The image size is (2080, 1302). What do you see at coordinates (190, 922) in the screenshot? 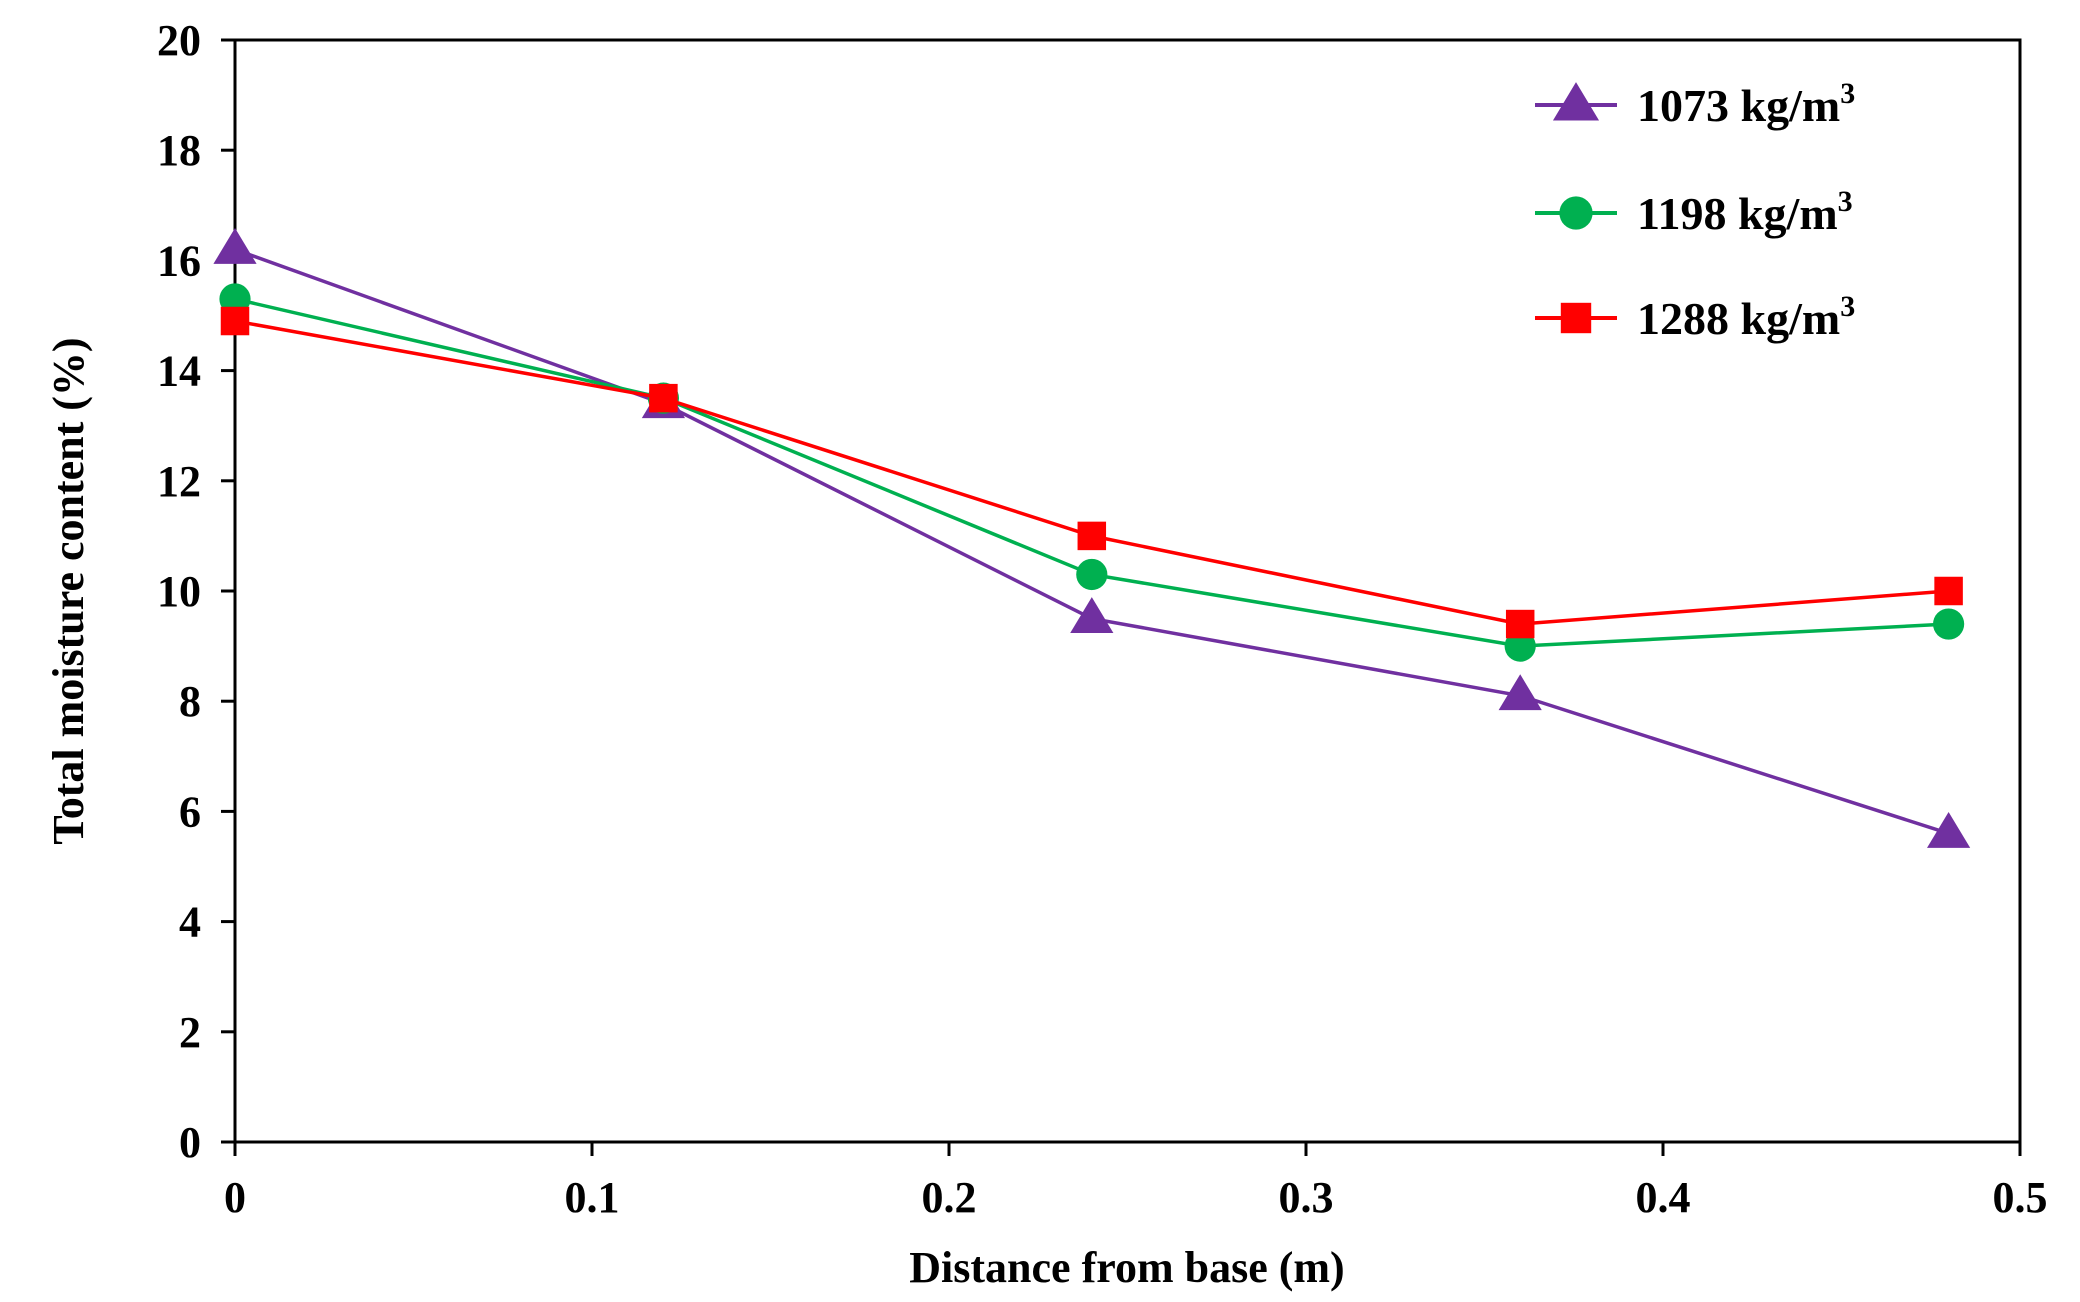
I see `y-tick-label: 4` at bounding box center [190, 922].